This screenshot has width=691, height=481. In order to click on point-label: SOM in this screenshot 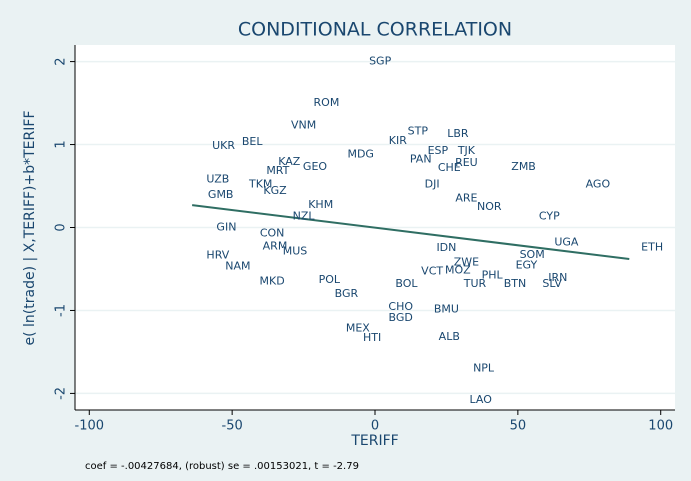, I will do `click(532, 254)`.